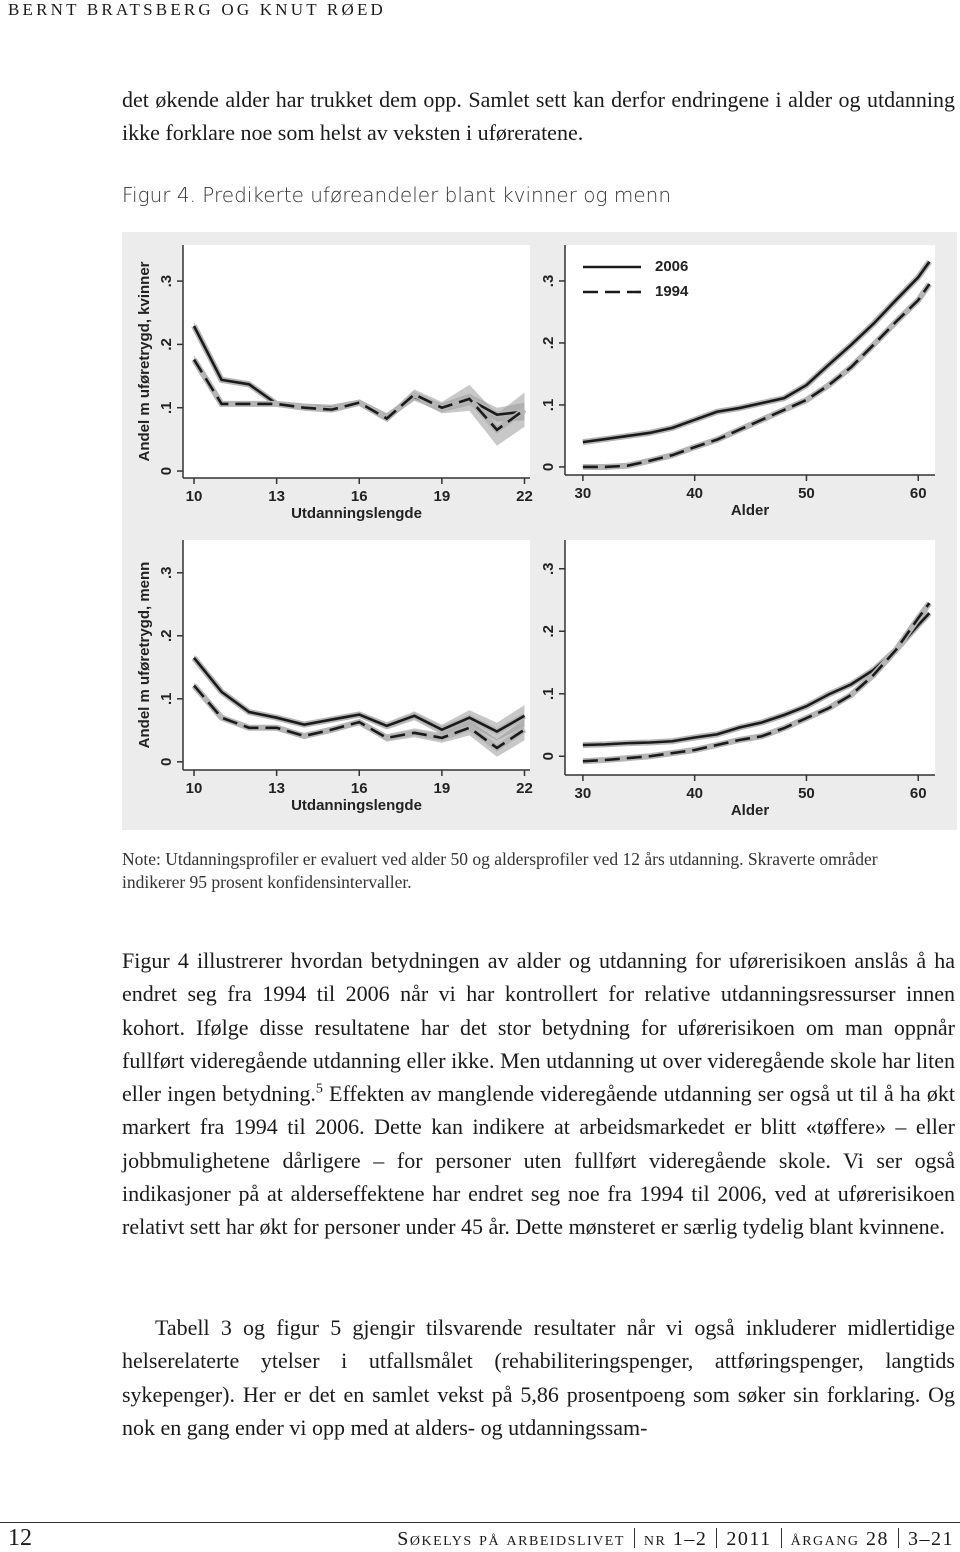 The image size is (960, 1552). I want to click on legend-label: 2006, so click(671, 266).